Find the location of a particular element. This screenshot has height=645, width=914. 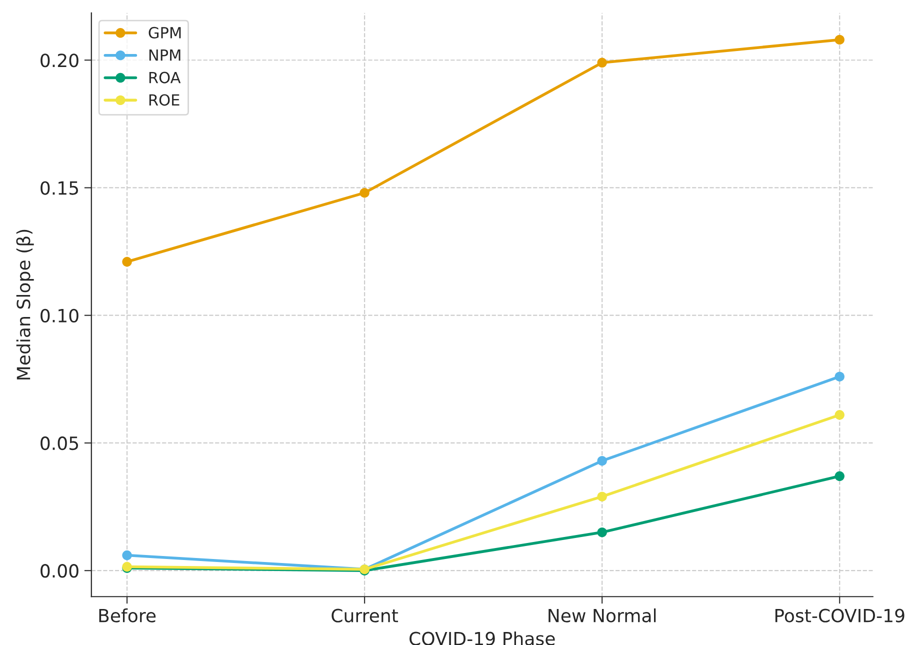

x-tick-label: Current is located at coordinates (365, 615).